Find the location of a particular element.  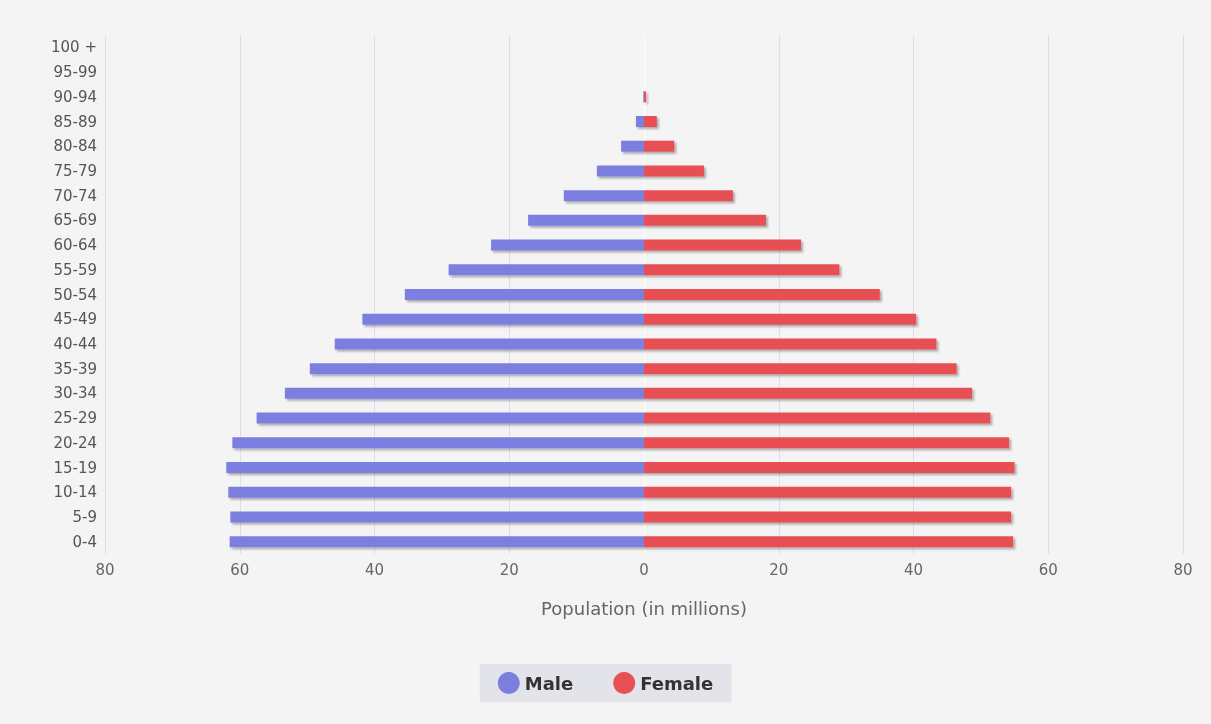

y-tick-label: 50-54 is located at coordinates (75, 294).